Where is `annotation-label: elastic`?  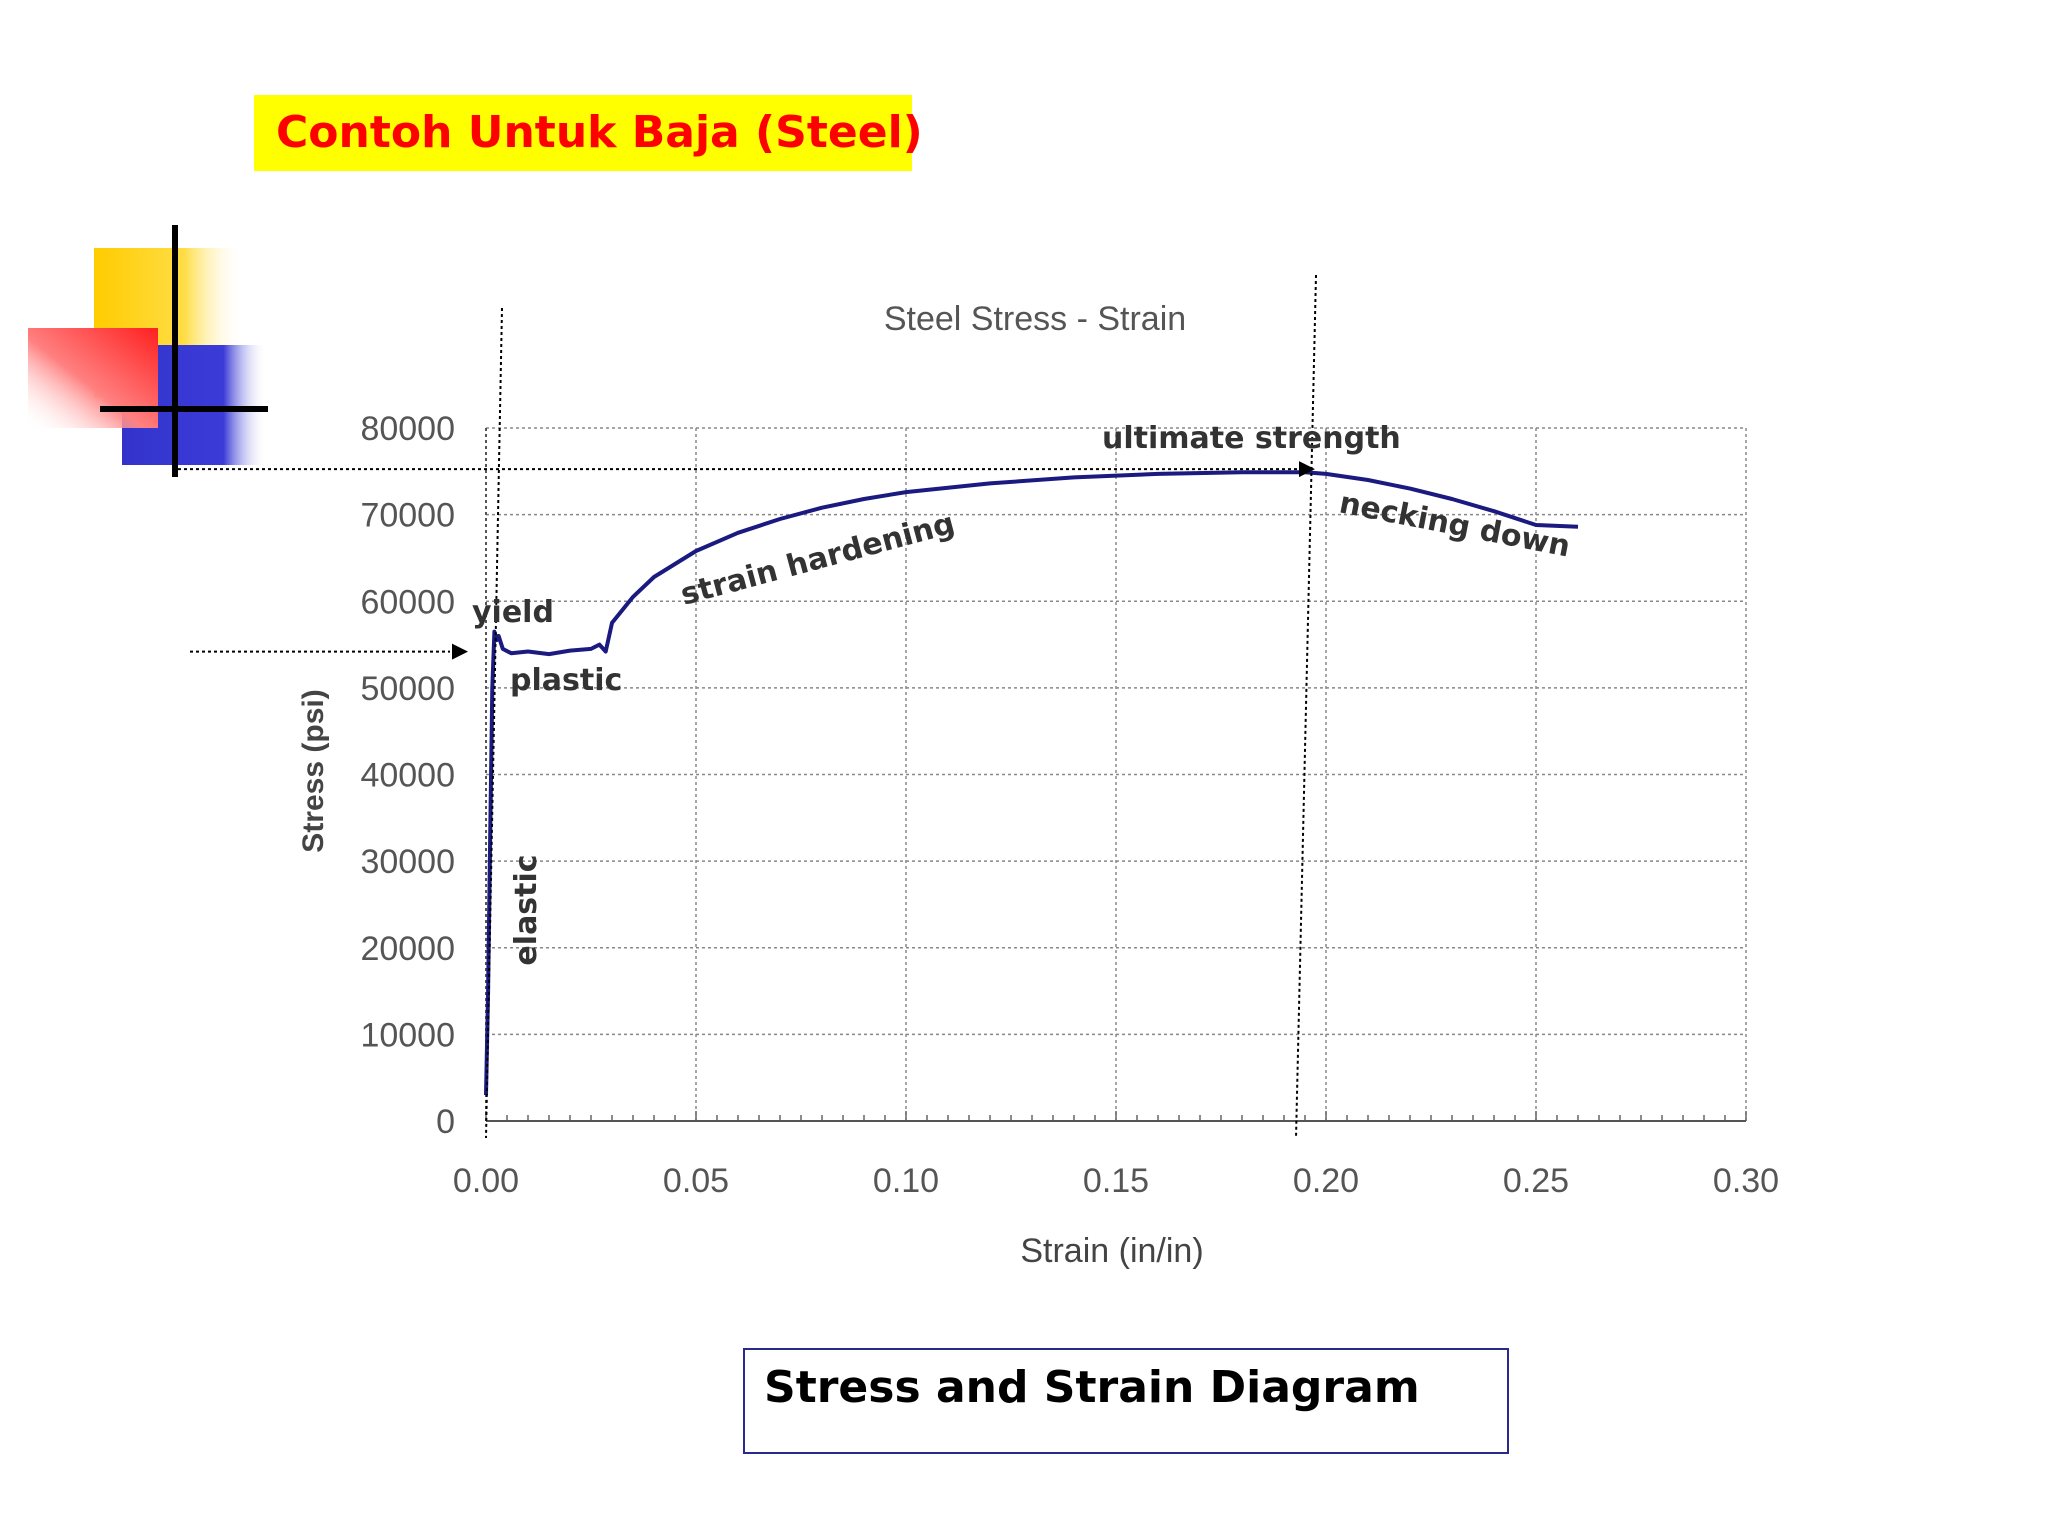
annotation-label: elastic is located at coordinates (526, 909).